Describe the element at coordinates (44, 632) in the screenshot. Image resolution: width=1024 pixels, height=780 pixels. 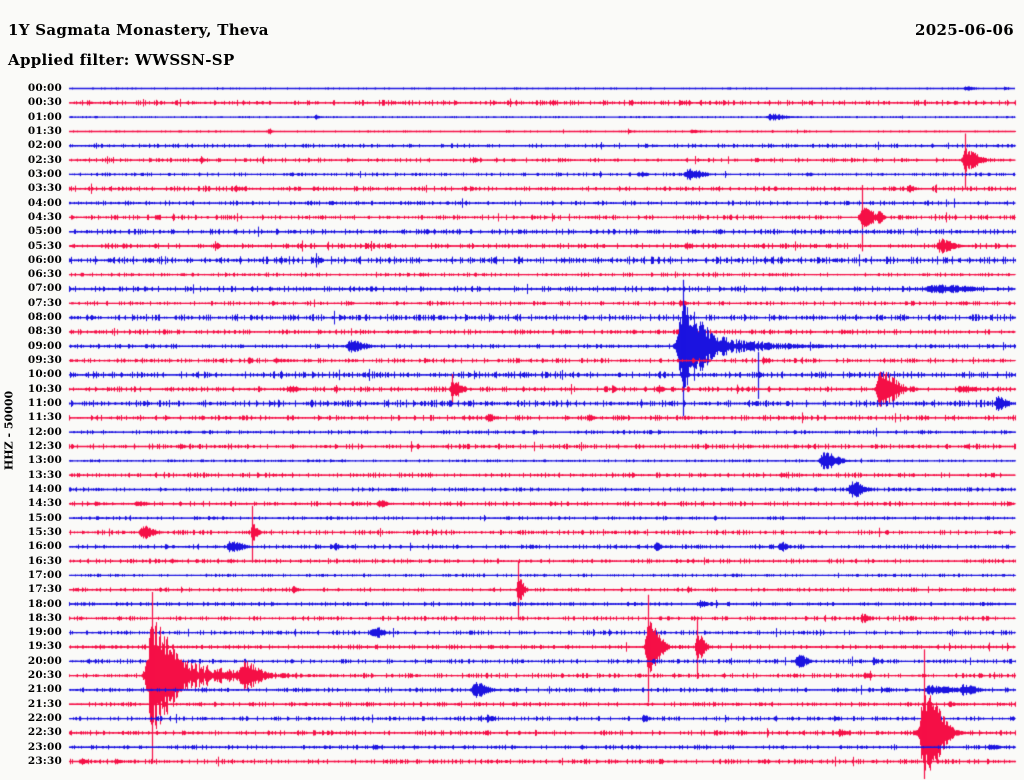
I see `time-label: 19:00` at that location.